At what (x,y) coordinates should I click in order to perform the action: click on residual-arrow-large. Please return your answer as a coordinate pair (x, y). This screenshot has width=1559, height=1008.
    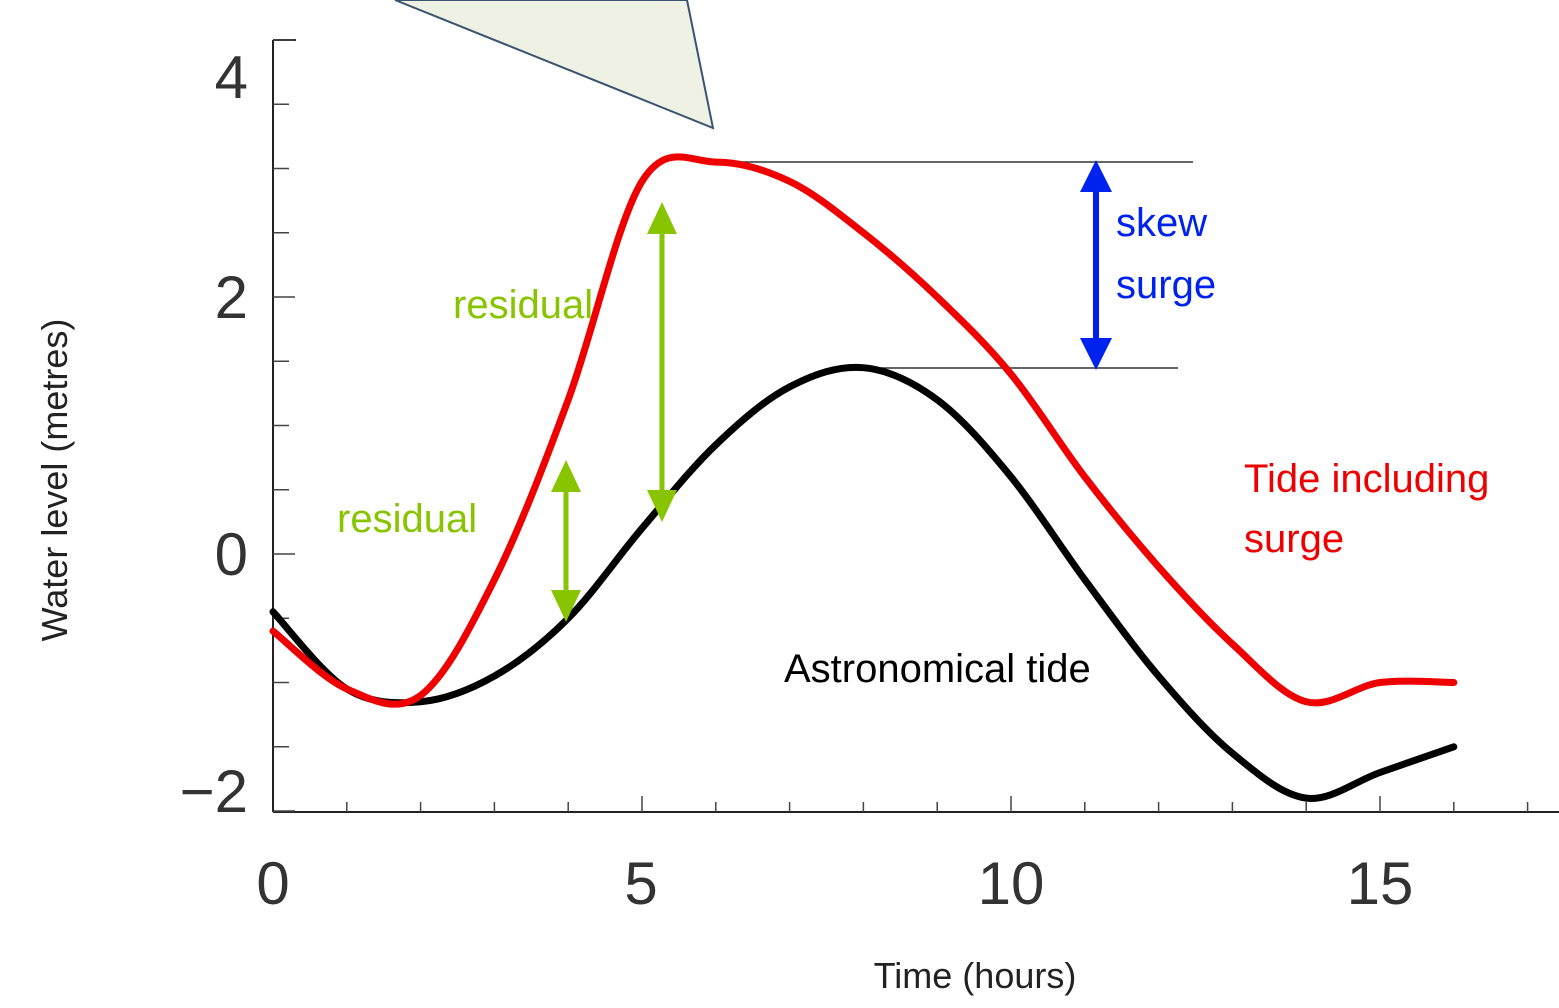
    Looking at the image, I should click on (662, 362).